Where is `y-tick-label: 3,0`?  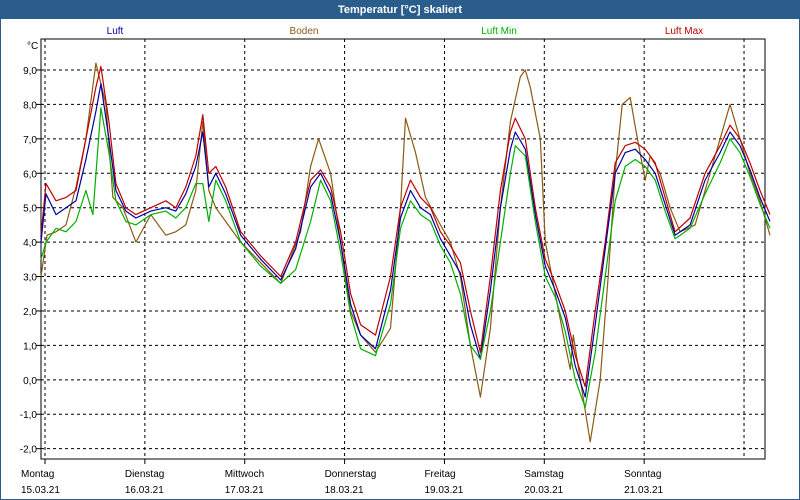 y-tick-label: 3,0 is located at coordinates (30, 278).